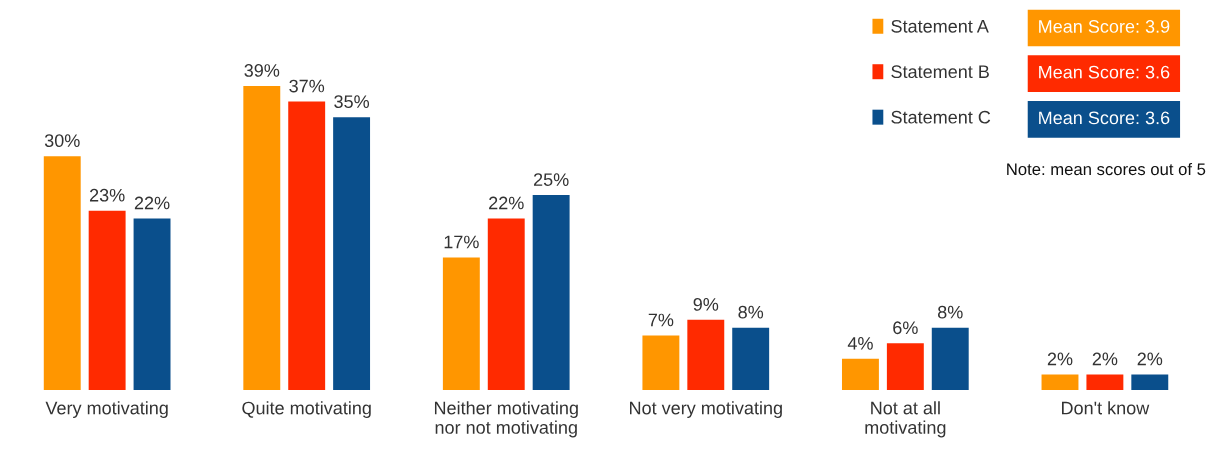 This screenshot has width=1228, height=466. Describe the element at coordinates (1106, 169) in the screenshot. I see `annotation: Note: mean scores out of 5` at that location.